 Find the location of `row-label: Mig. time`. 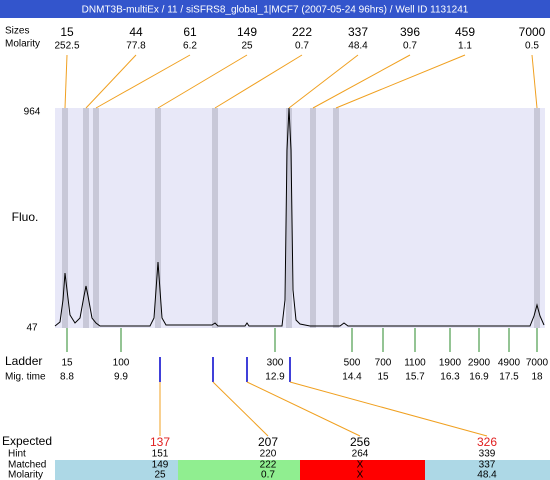

row-label: Mig. time is located at coordinates (25, 377).